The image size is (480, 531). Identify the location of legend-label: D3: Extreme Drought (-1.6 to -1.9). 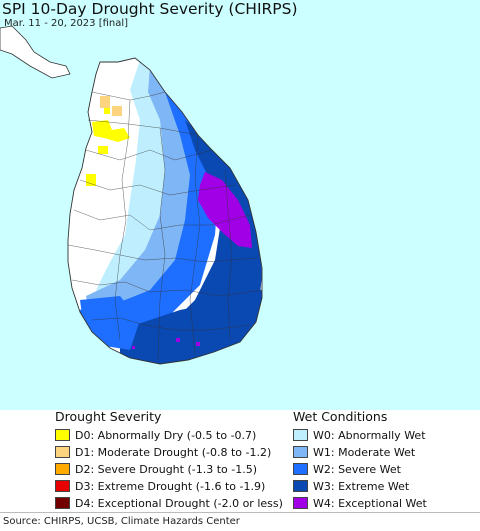
(170, 486).